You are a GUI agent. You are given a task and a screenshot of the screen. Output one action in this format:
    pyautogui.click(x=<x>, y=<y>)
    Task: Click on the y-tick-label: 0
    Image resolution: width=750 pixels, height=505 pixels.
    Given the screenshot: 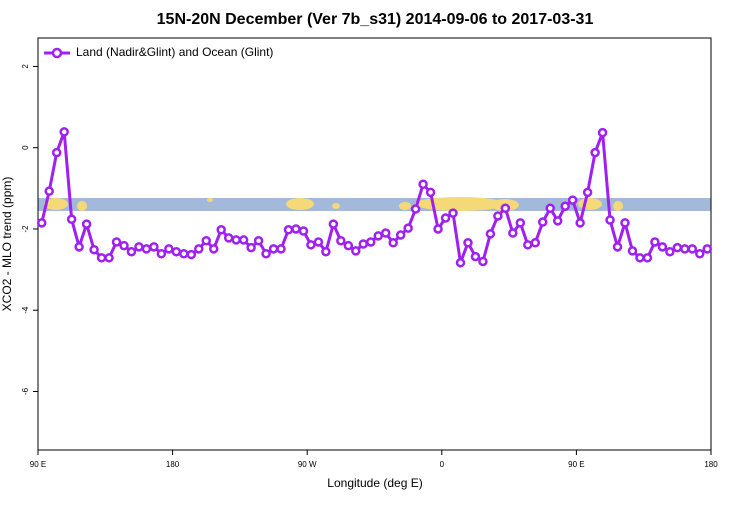 What is the action you would take?
    pyautogui.click(x=25, y=147)
    